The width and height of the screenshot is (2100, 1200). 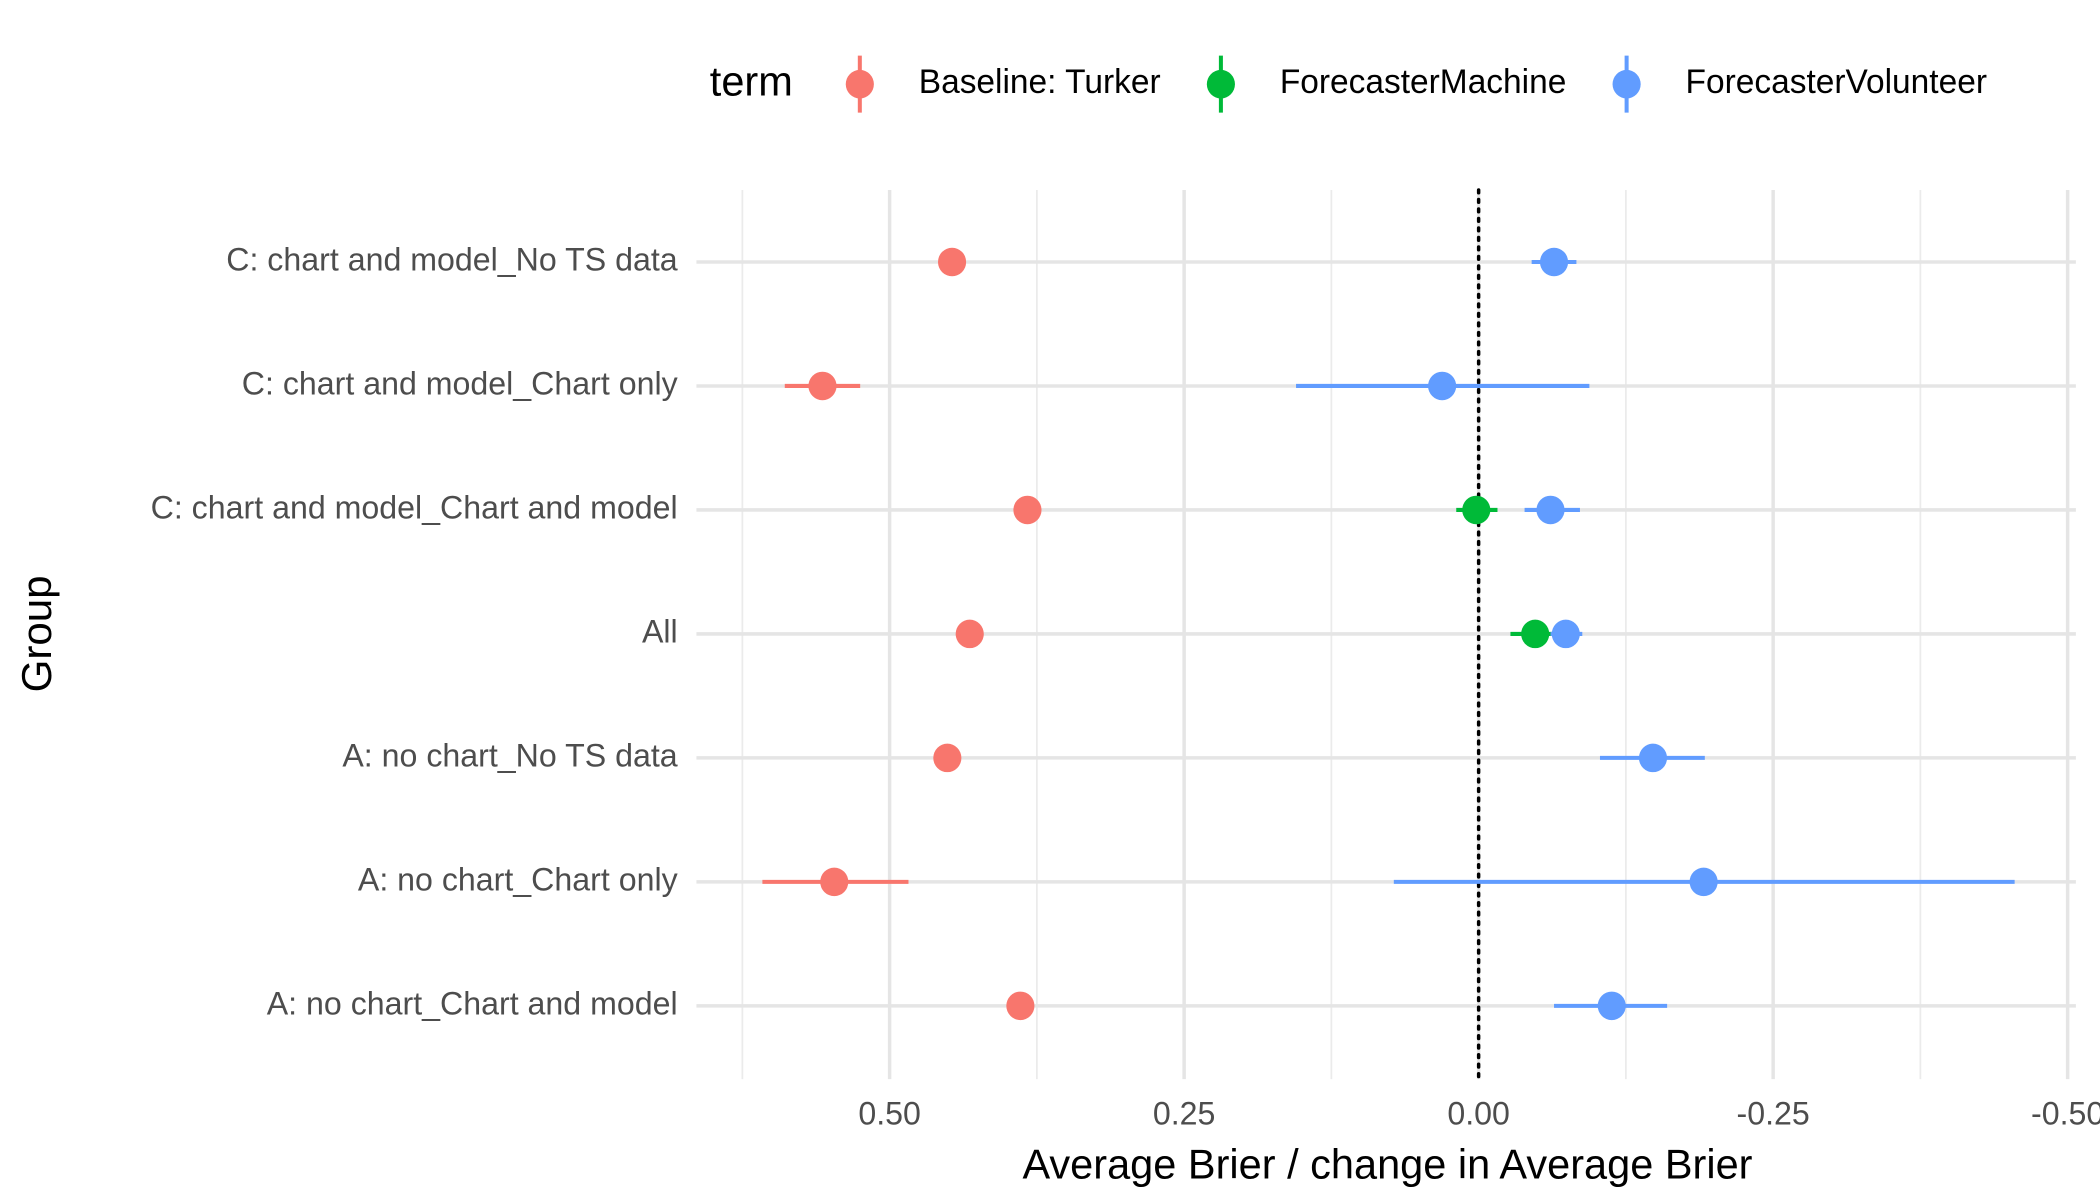 I want to click on x-tick-label: 0.50, so click(x=889, y=1113).